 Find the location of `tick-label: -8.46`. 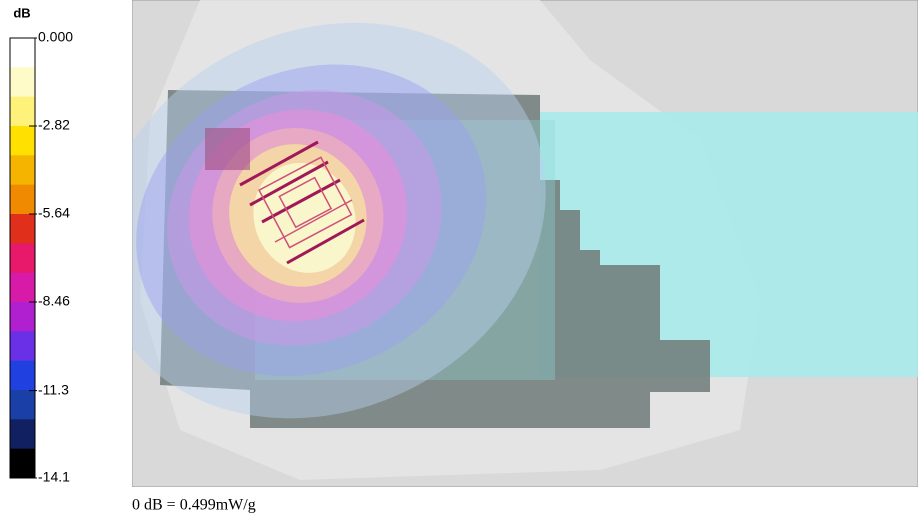

tick-label: -8.46 is located at coordinates (54, 301).